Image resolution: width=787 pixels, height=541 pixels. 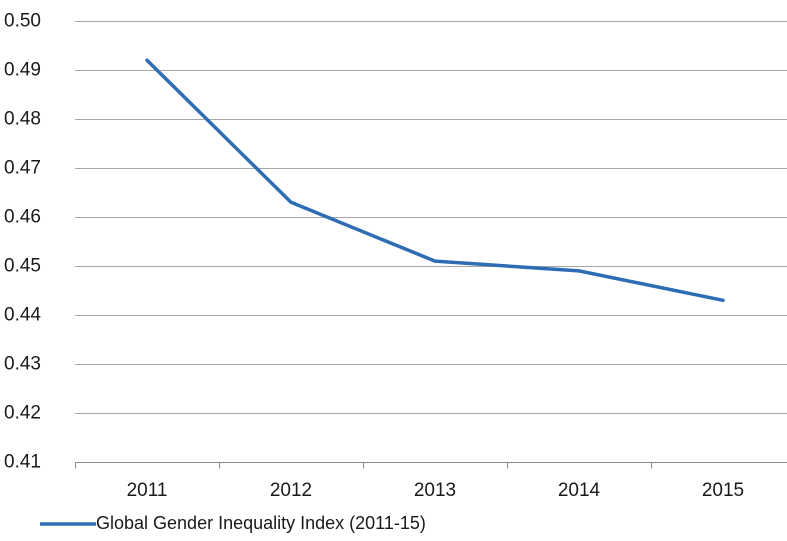 What do you see at coordinates (435, 490) in the screenshot?
I see `x-tick-label: 2013` at bounding box center [435, 490].